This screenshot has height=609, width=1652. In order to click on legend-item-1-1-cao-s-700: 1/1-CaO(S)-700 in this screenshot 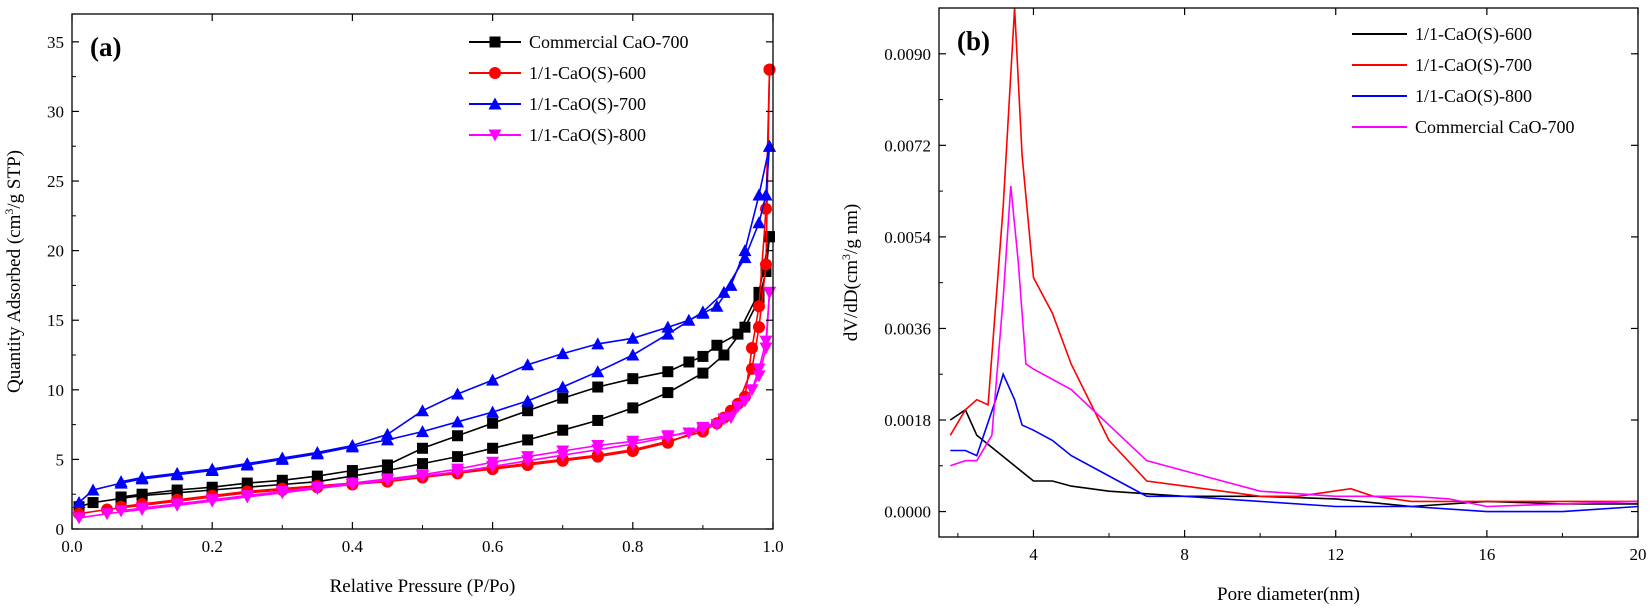, I will do `click(1442, 65)`.